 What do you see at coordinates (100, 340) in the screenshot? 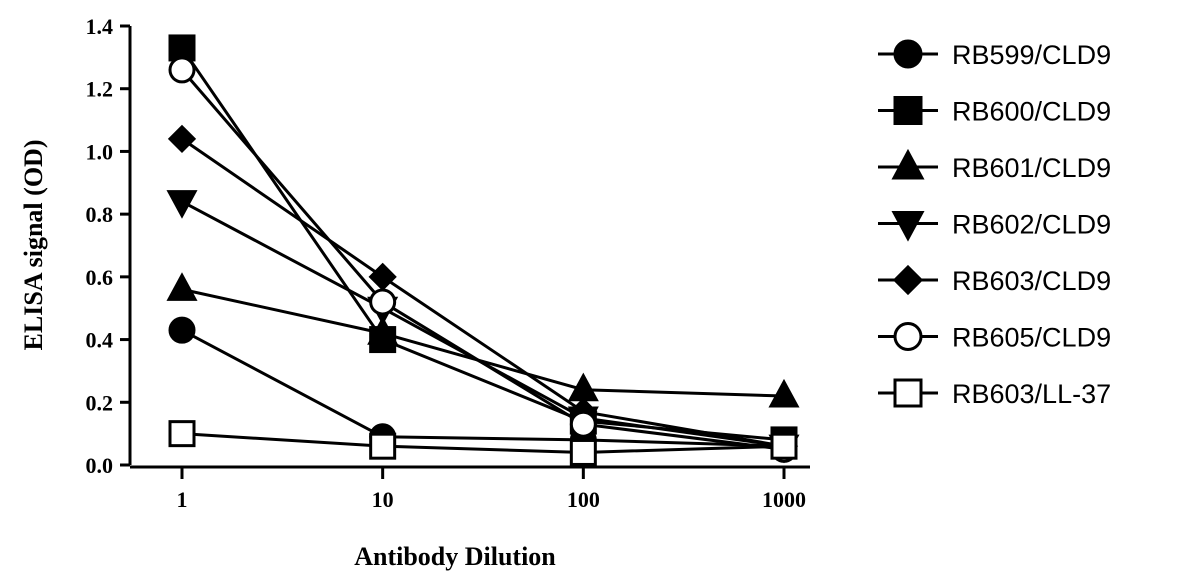
I see `y-tick-label: 0.4` at bounding box center [100, 340].